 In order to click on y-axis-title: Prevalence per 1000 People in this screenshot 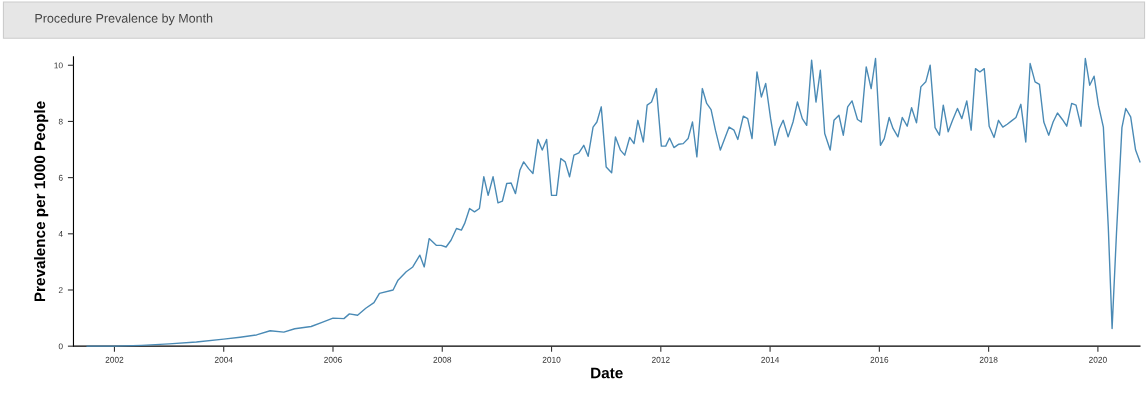, I will do `click(41, 201)`.